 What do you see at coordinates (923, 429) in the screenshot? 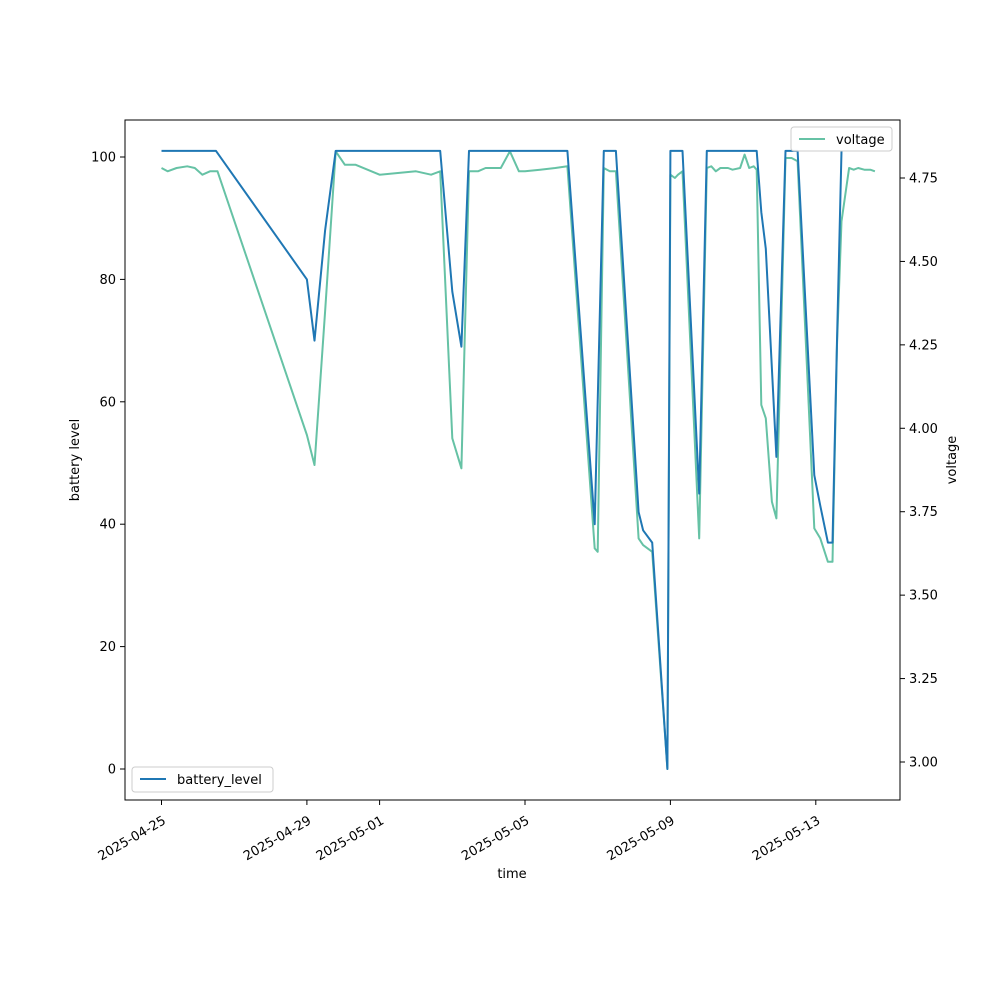
I see `right-tick-label: 4.00` at bounding box center [923, 429].